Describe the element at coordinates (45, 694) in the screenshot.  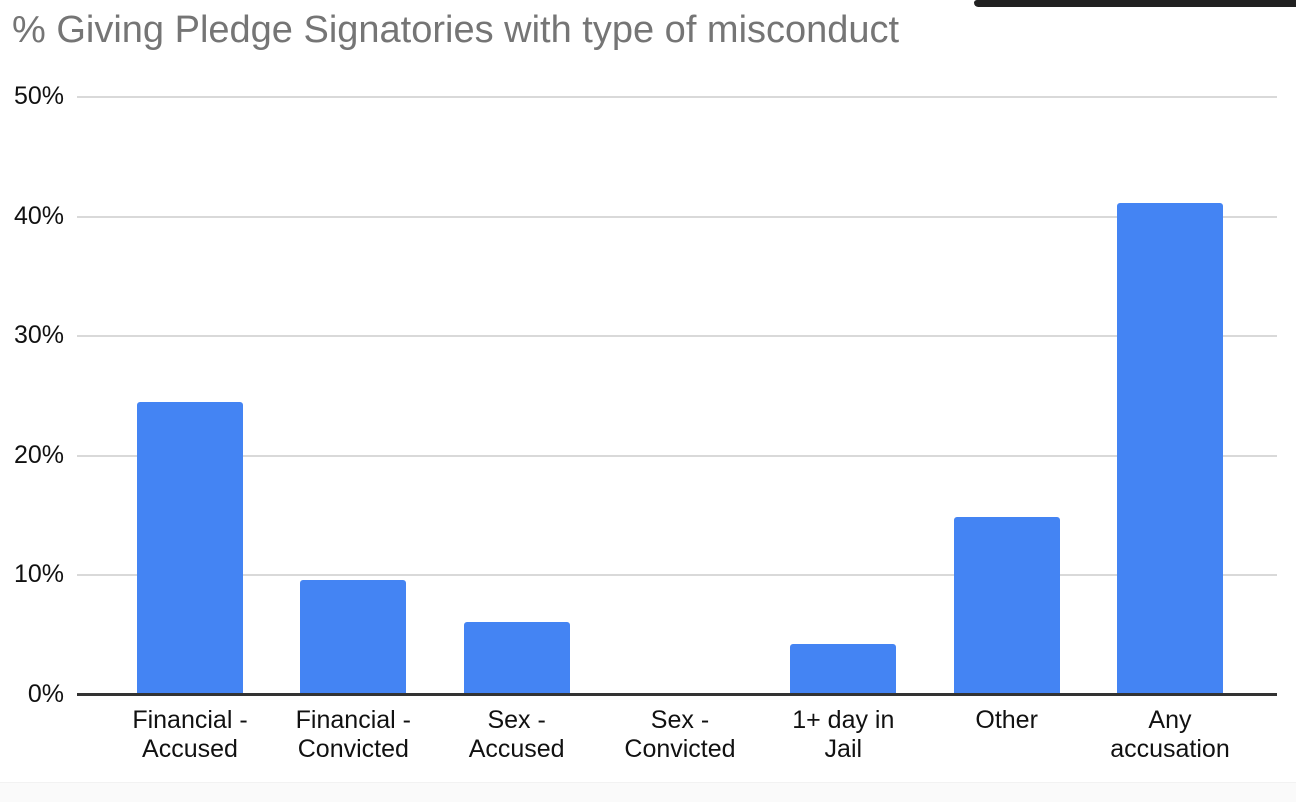
I see `y-axis-tick-label: 0%` at that location.